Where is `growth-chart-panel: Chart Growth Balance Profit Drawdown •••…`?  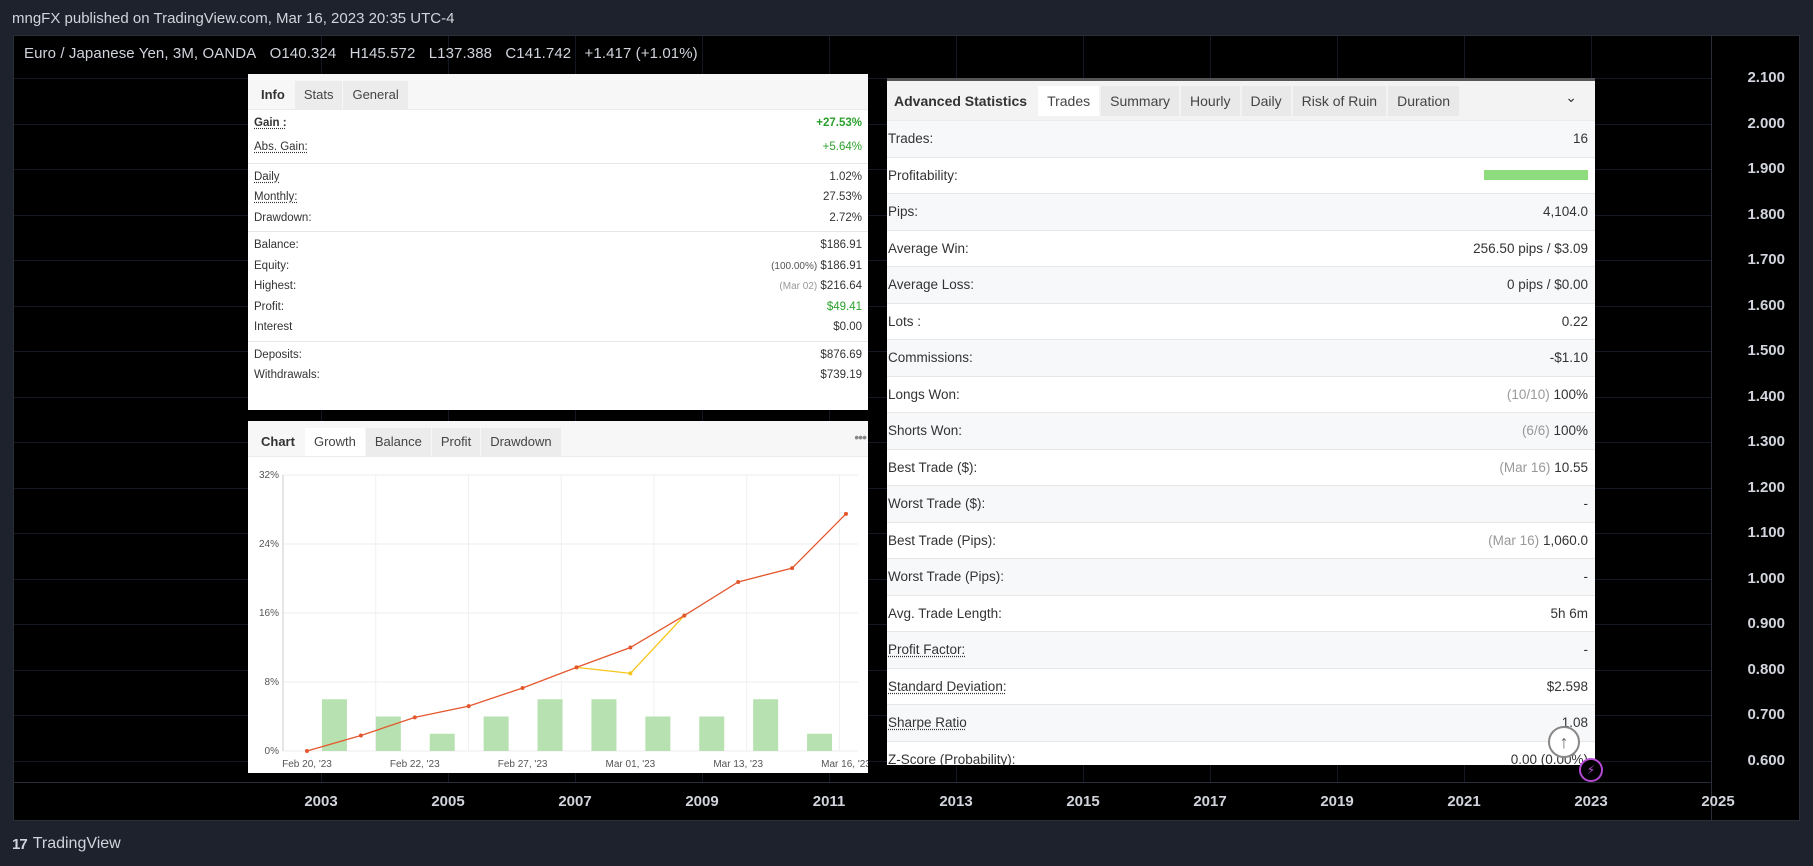
growth-chart-panel: Chart Growth Balance Profit Drawdown •••… is located at coordinates (559, 604).